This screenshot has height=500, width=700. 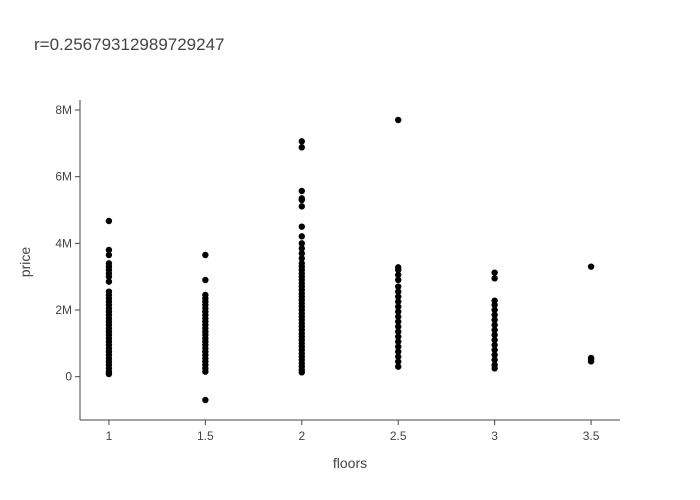 What do you see at coordinates (353, 431) in the screenshot?
I see `x-axis-ticks: 1 1.5 2 2.5 3 3.5` at bounding box center [353, 431].